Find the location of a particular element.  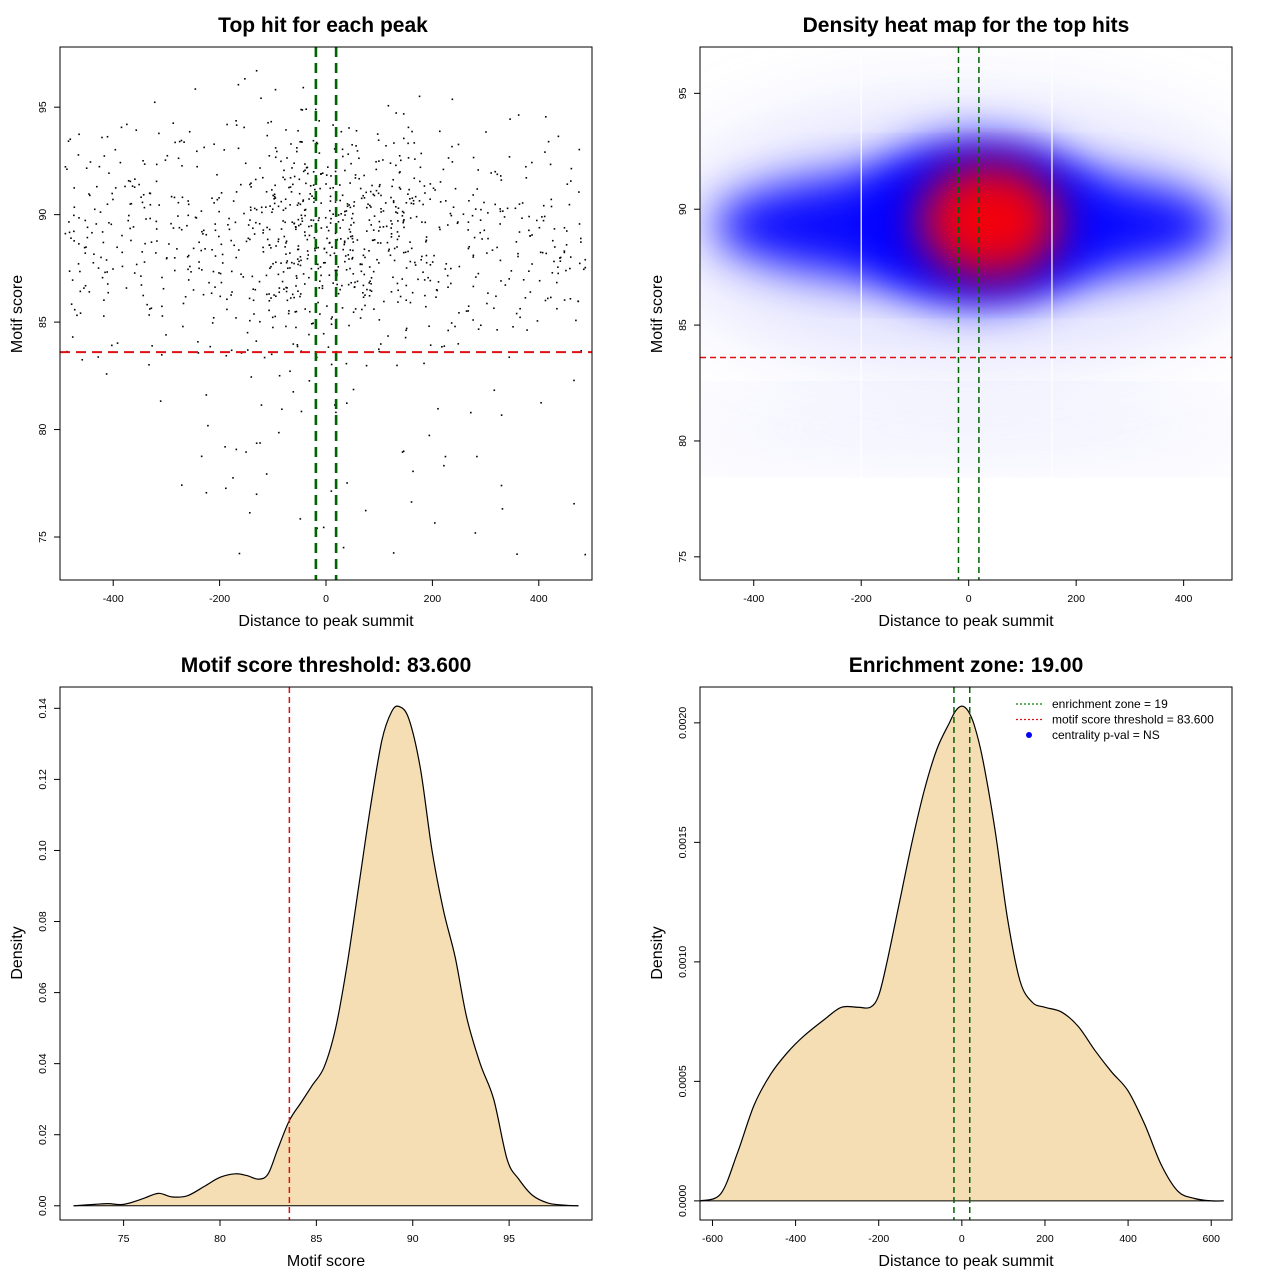

score-density-ytick-label-0: 0.00 is located at coordinates (43, 1205).